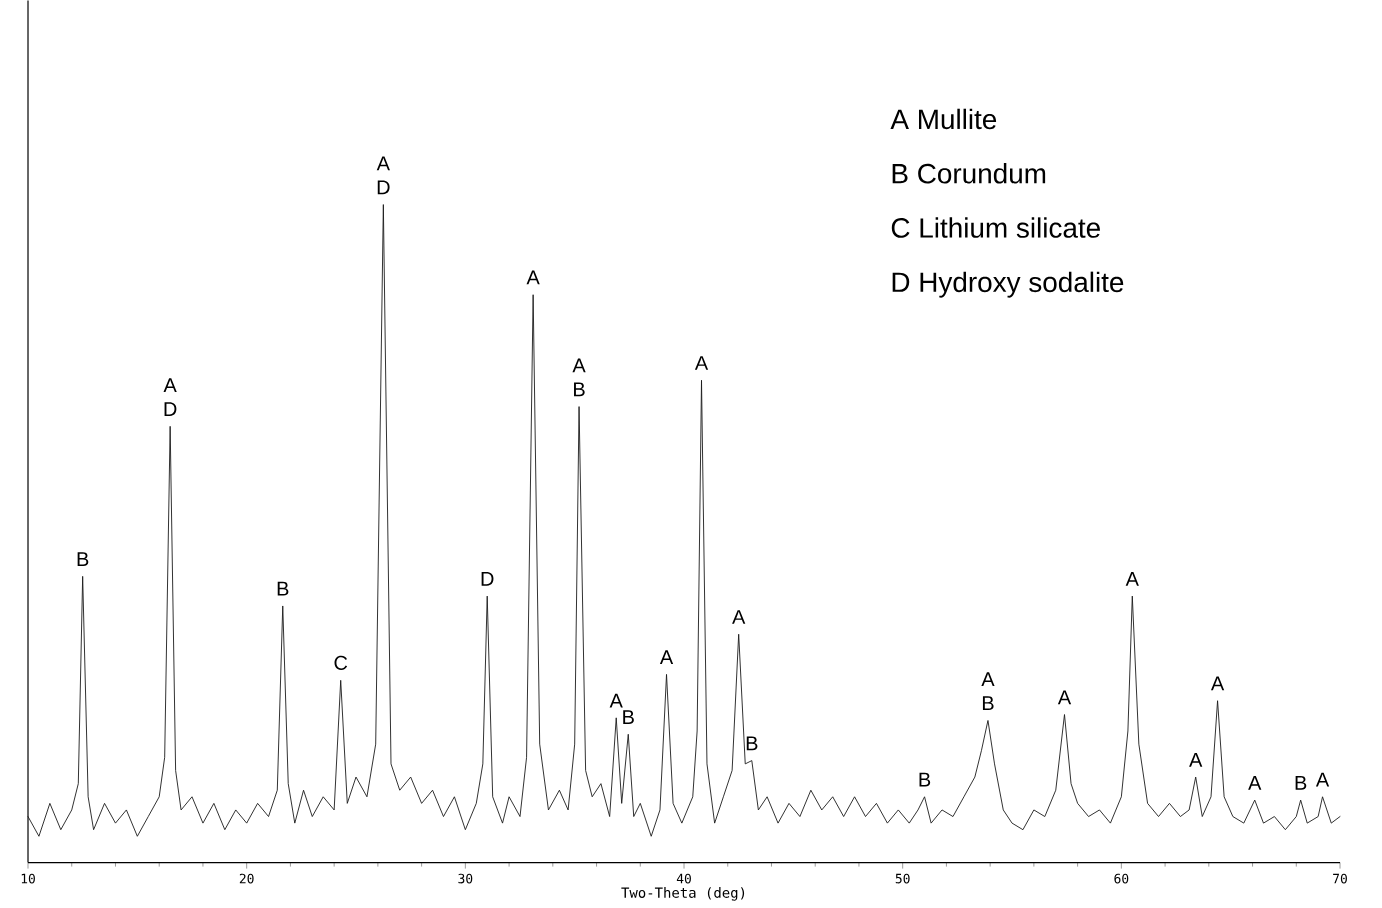 The height and width of the screenshot is (908, 1382). I want to click on text: B Corundum, so click(969, 173).